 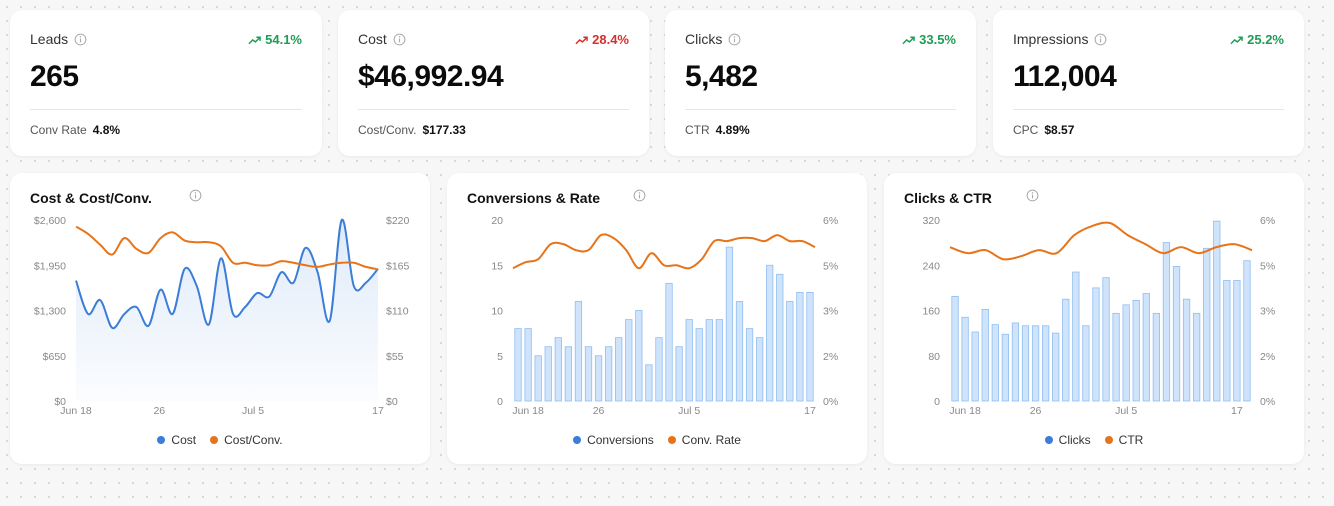 I want to click on kpi-card-cost: Cost 28.4% $46,992.94 Cost/Conv. $177.33, so click(x=493, y=83).